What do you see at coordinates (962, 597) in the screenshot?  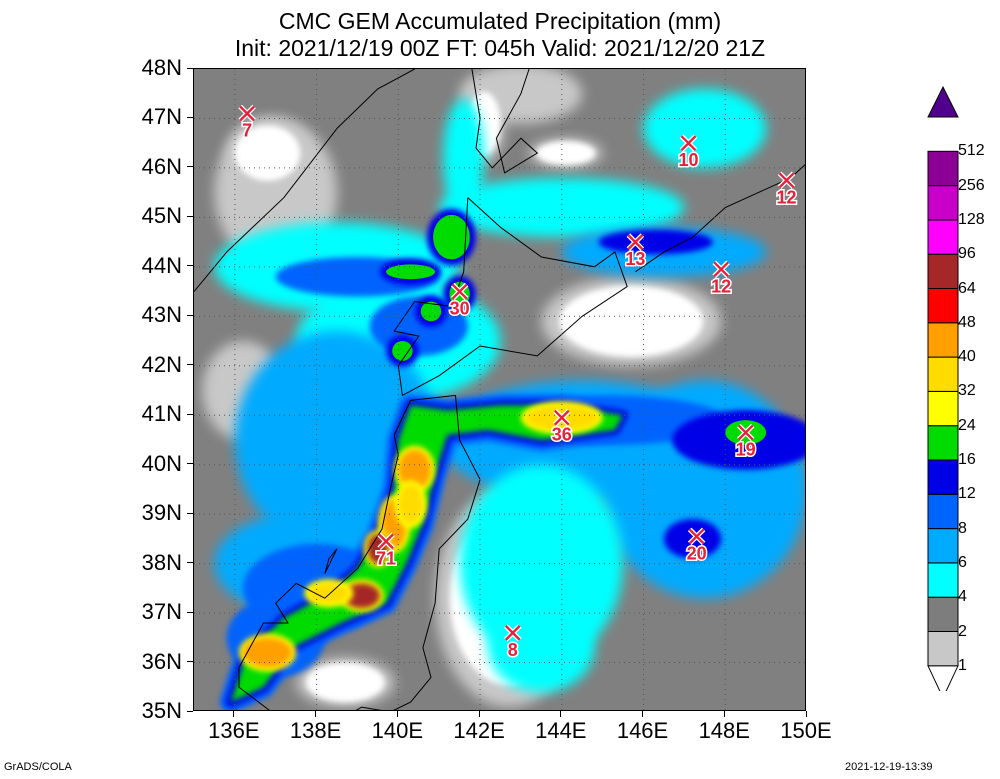 I see `colorbar-level-label: 4` at bounding box center [962, 597].